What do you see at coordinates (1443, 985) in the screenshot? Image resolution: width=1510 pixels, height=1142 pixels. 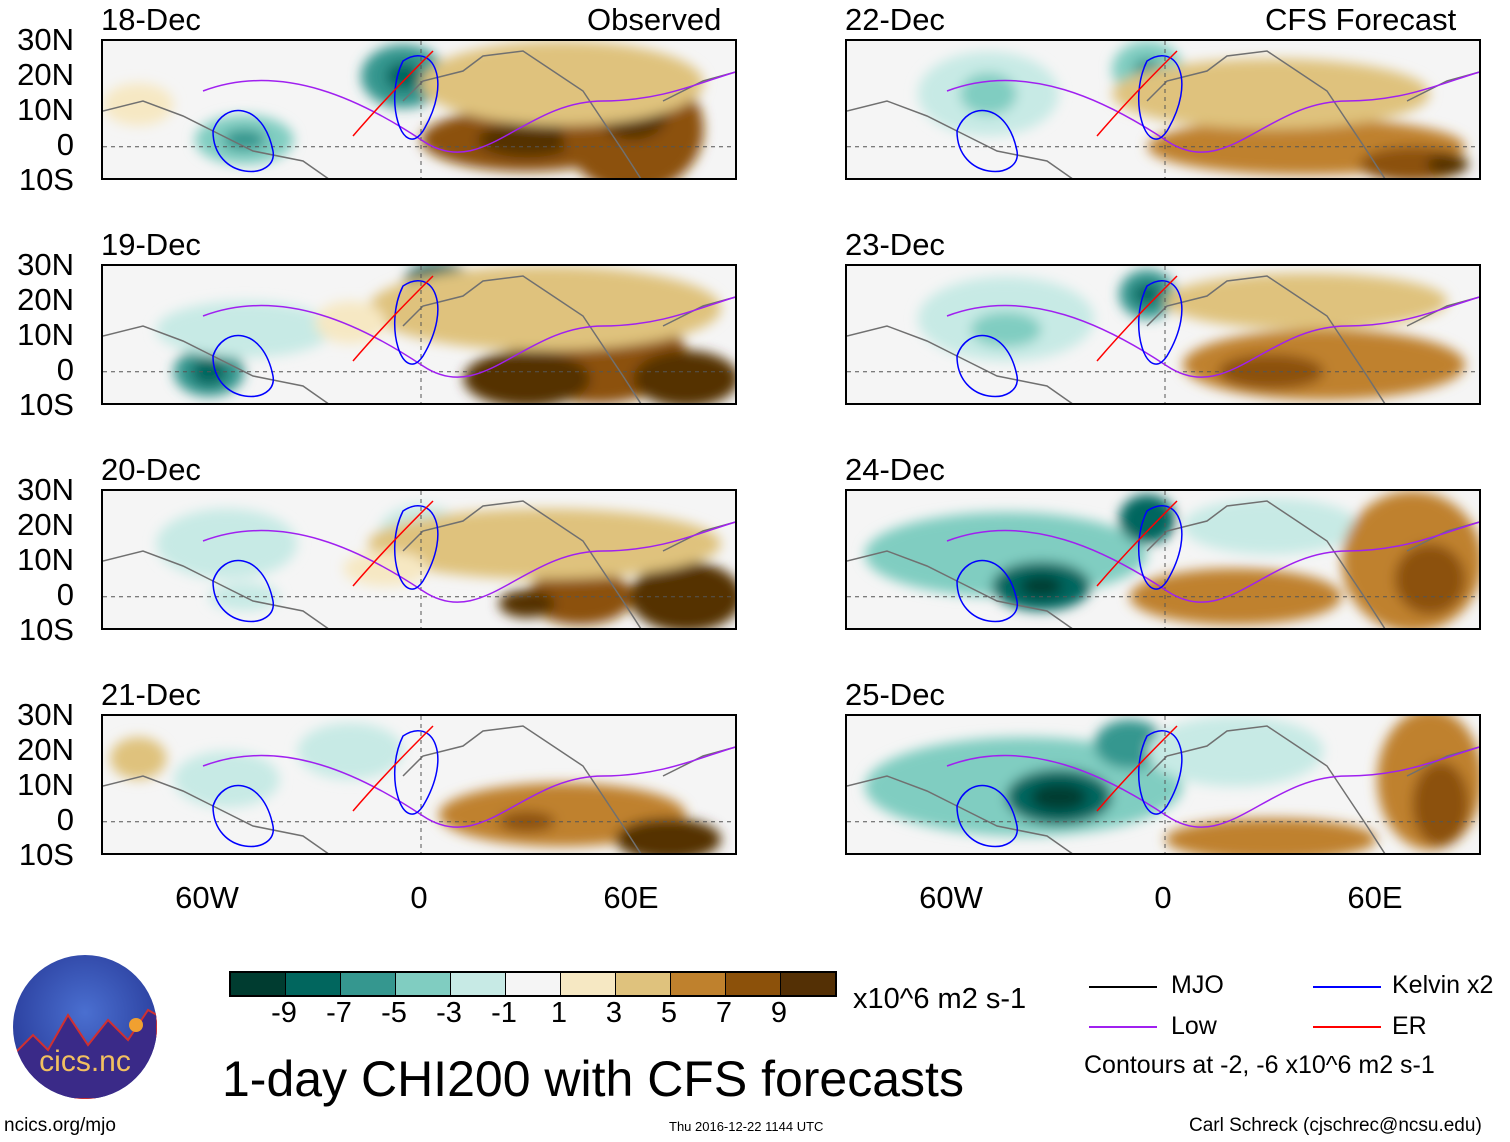 I see `legend-kelvin-label: Kelvin x2` at bounding box center [1443, 985].